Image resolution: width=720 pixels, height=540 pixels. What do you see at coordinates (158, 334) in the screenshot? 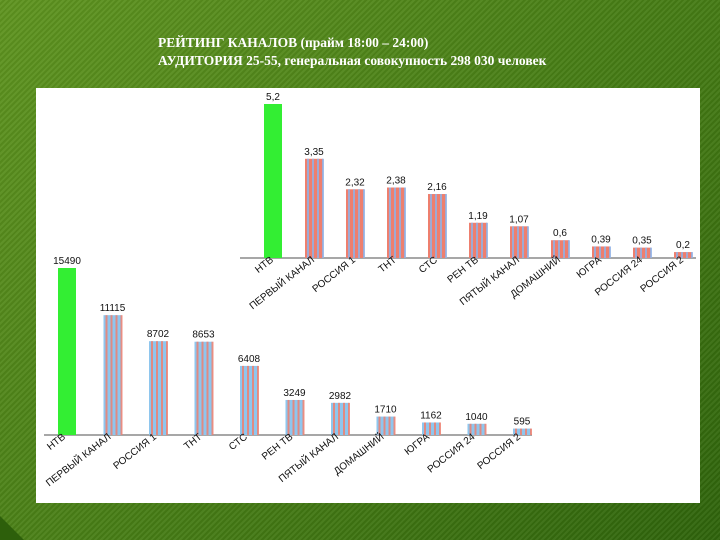
I see `audience-value-label-3: 8702` at bounding box center [158, 334].